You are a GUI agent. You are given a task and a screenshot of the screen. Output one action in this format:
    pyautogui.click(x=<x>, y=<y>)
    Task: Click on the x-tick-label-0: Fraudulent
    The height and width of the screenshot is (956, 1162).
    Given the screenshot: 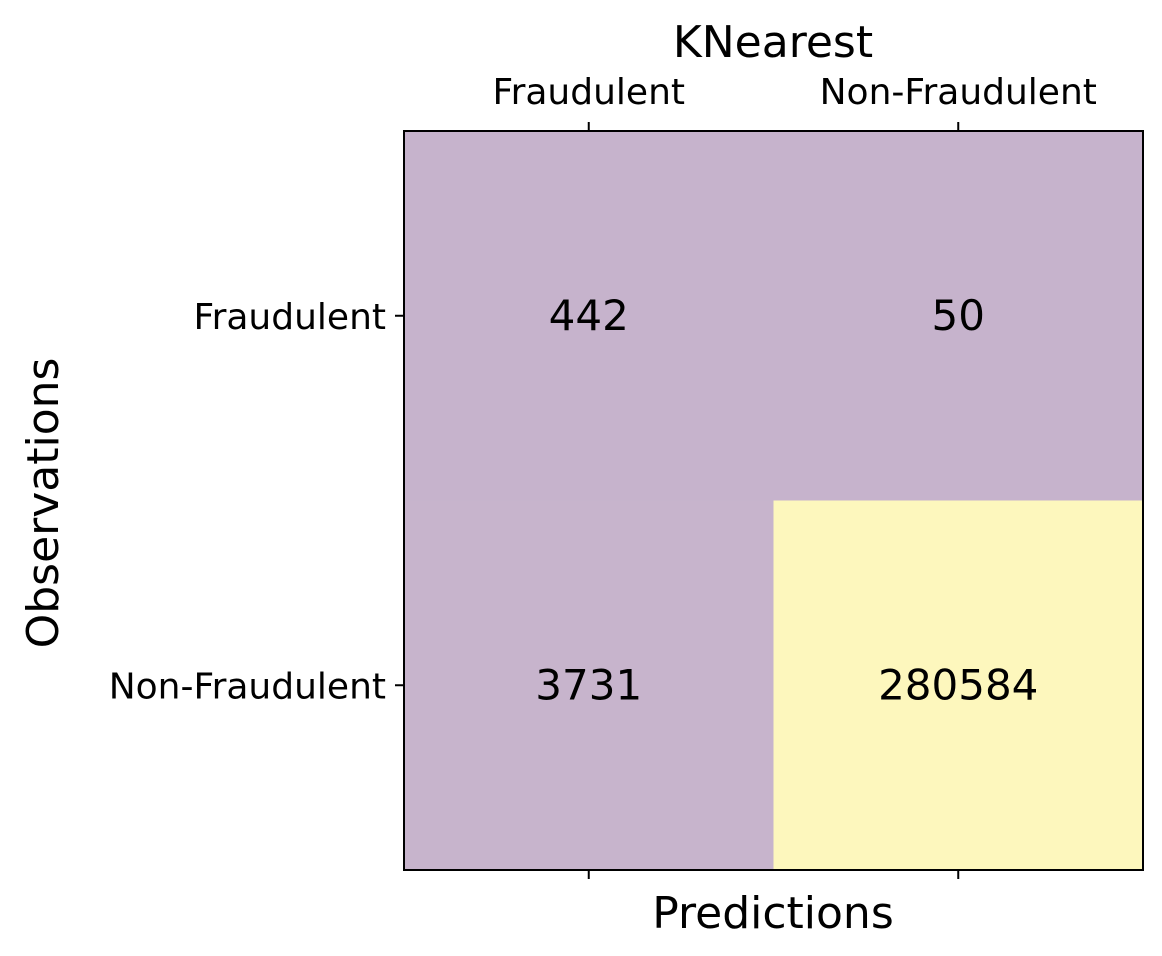 What is the action you would take?
    pyautogui.click(x=588, y=92)
    